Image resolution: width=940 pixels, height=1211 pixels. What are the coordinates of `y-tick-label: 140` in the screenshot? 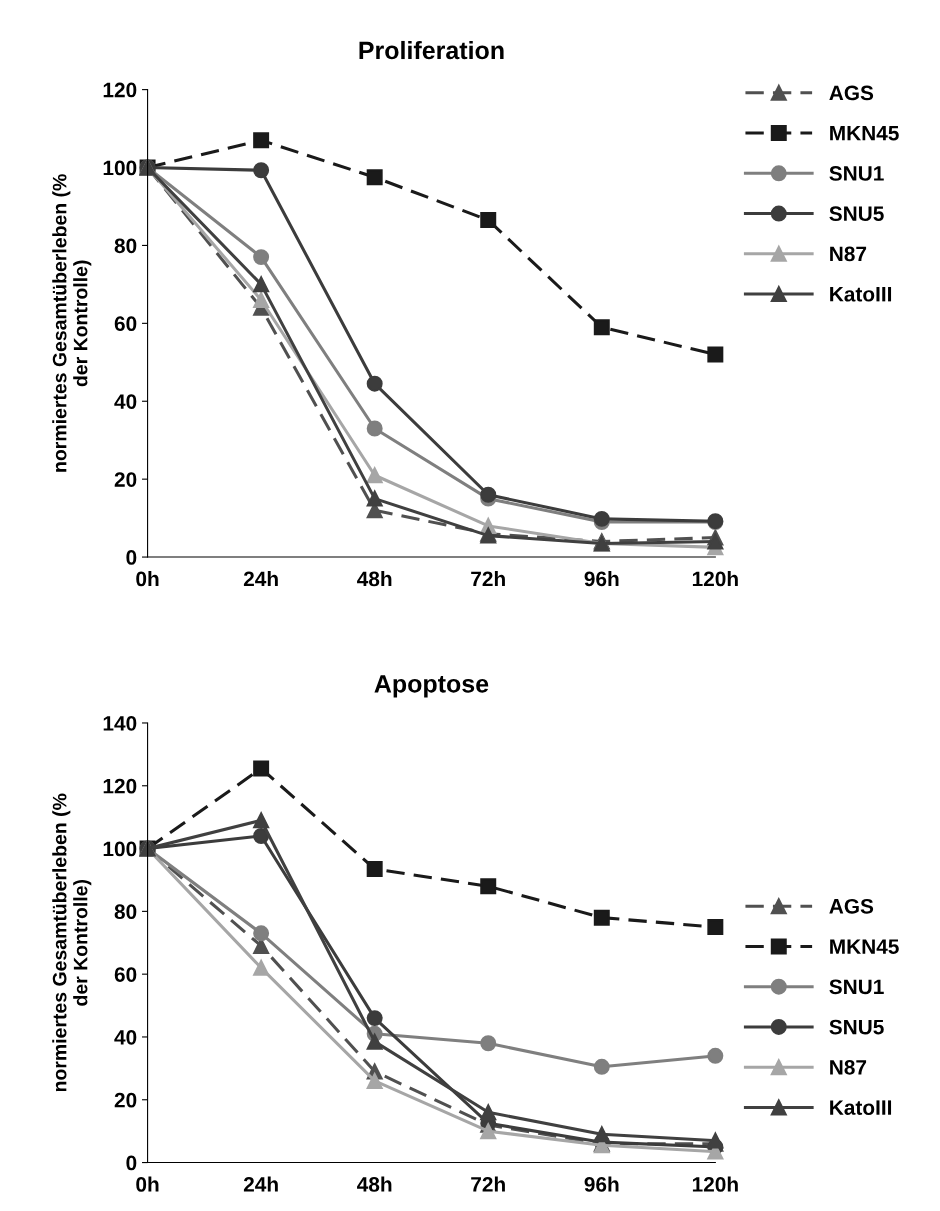 It's located at (120, 723).